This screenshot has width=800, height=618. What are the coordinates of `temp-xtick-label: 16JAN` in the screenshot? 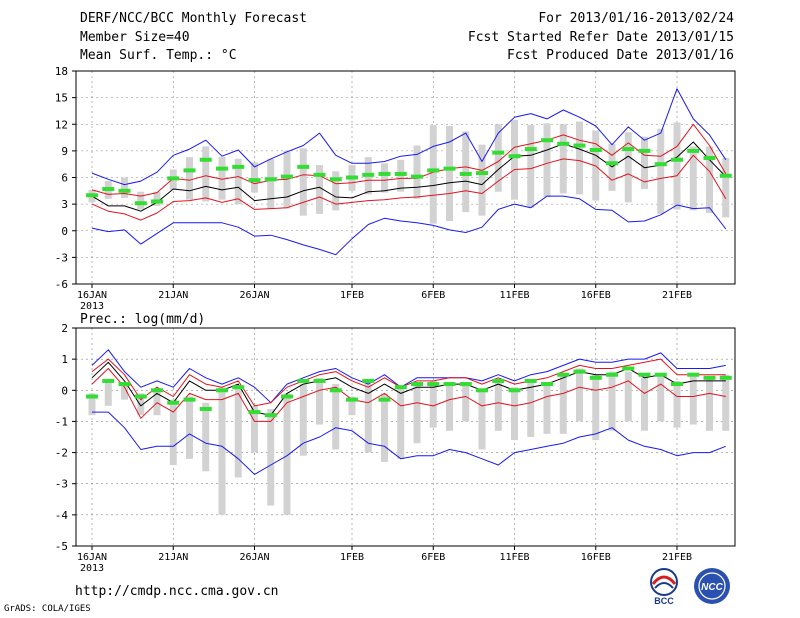 It's located at (92, 295).